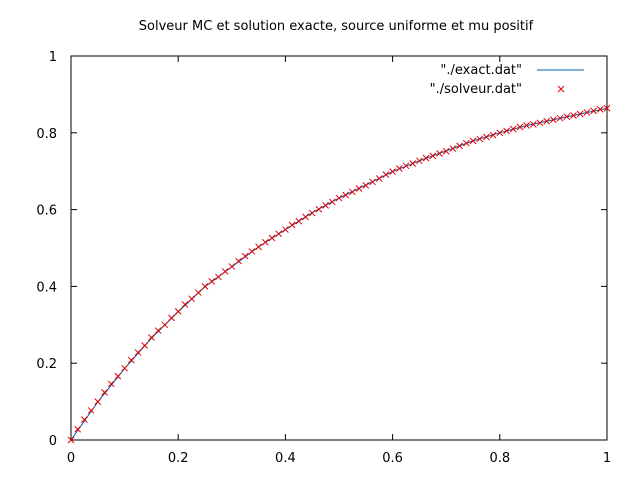  Describe the element at coordinates (53, 441) in the screenshot. I see `y-tick-label: 0` at that location.